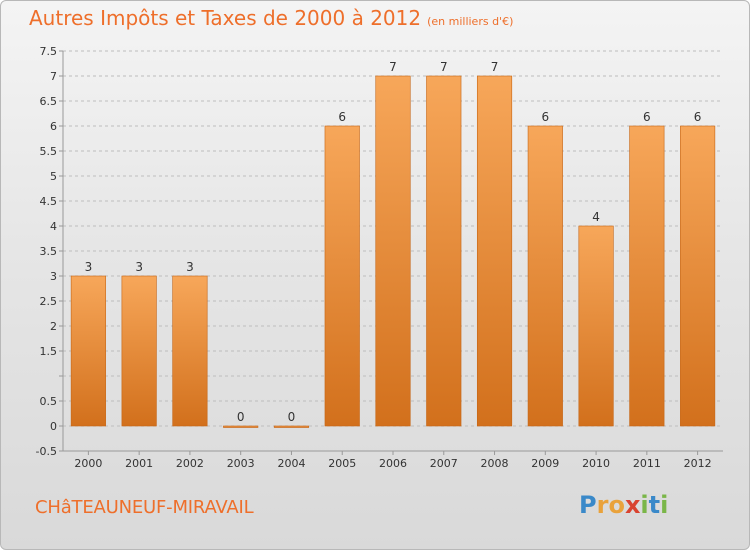 The width and height of the screenshot is (750, 550). I want to click on x-tick-label: 2012, so click(698, 463).